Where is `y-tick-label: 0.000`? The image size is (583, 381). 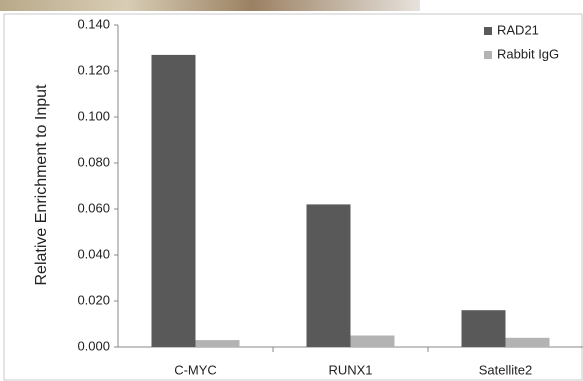
y-tick-label: 0.000 is located at coordinates (93, 345).